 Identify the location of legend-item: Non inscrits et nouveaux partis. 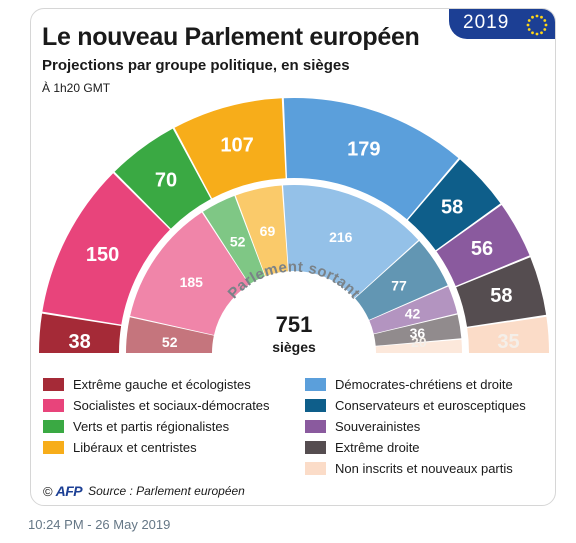
(409, 468).